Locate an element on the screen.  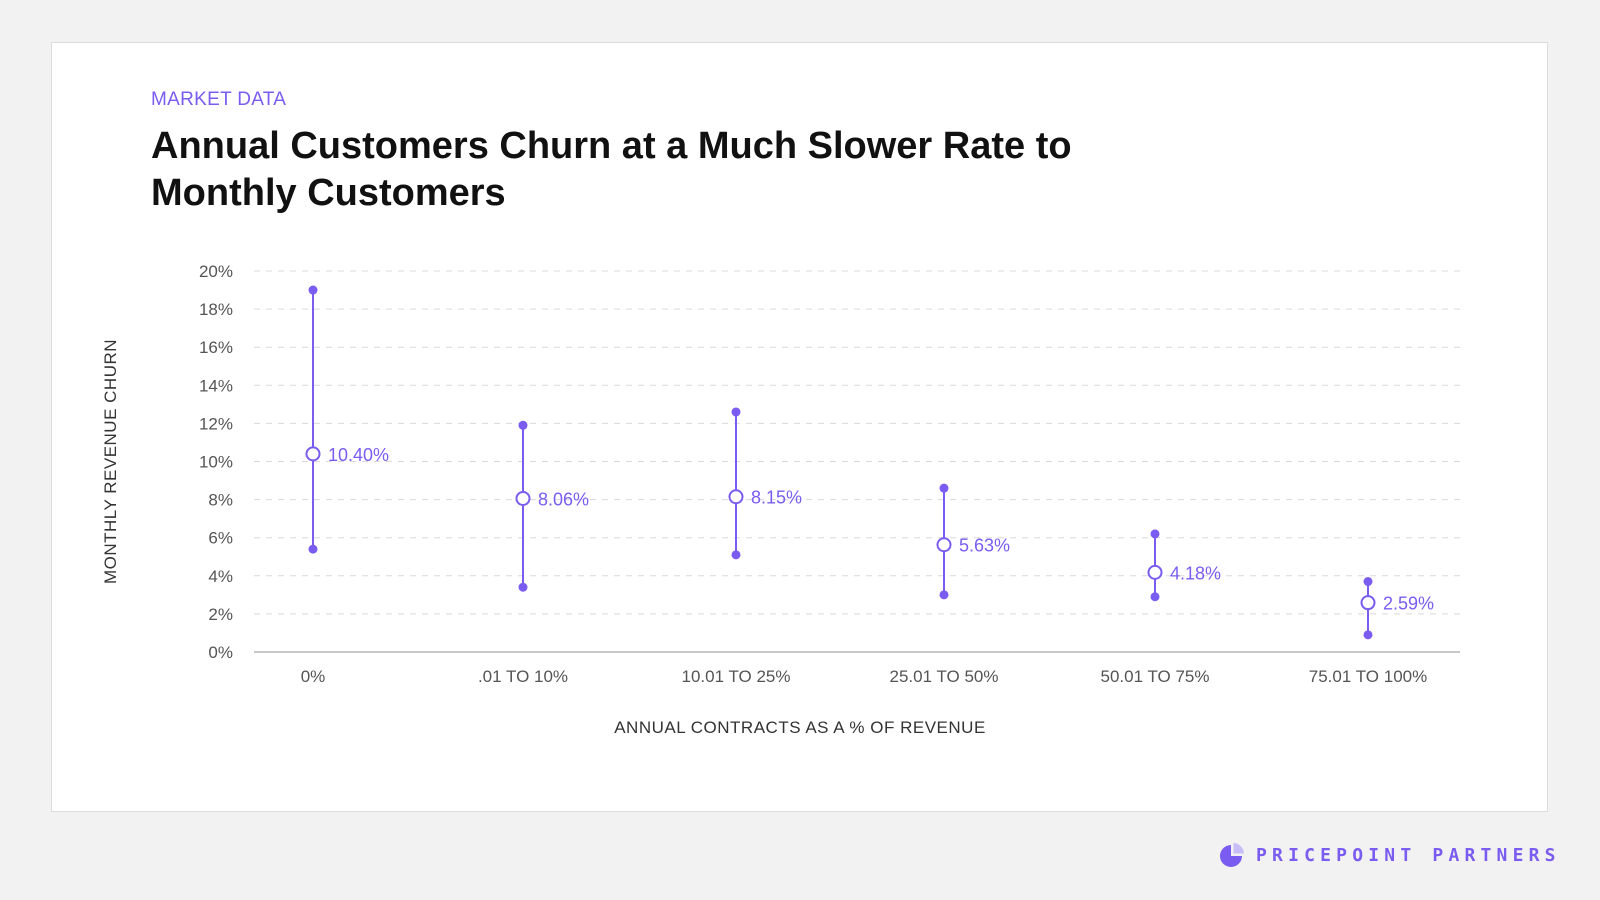
data-label: 10.40% is located at coordinates (358, 455).